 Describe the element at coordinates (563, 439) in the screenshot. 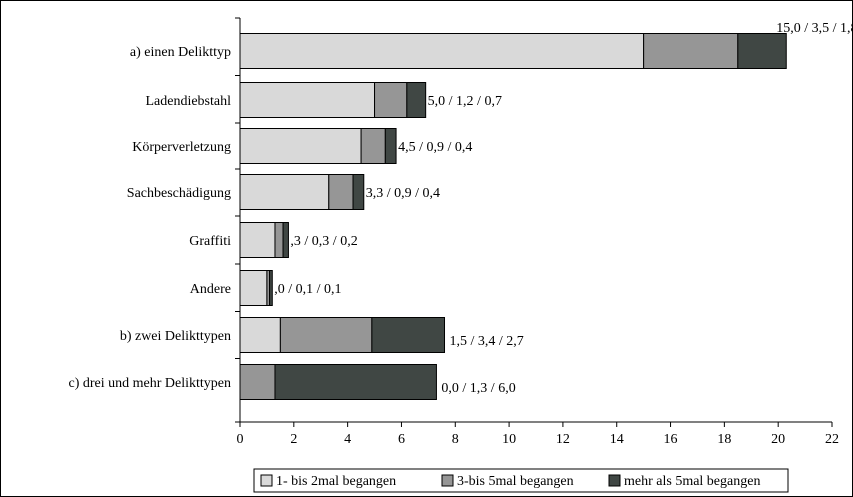

I see `x-tick-label: 12` at that location.